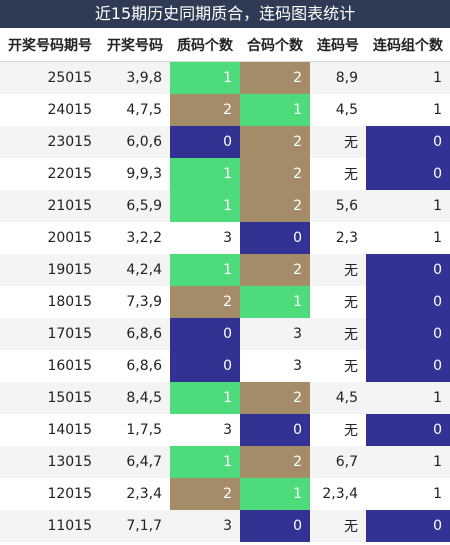 The height and width of the screenshot is (545, 450). I want to click on cell-numbers: 2,3,4, so click(144, 494).